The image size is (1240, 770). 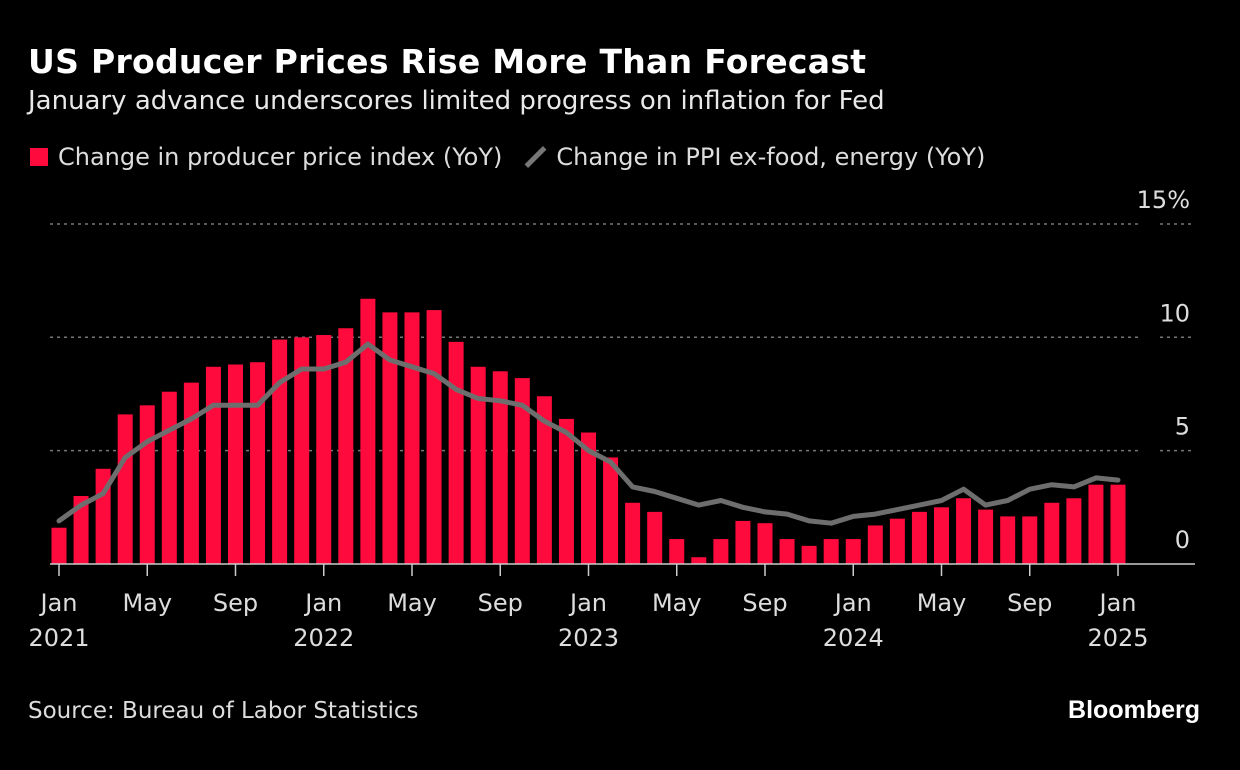 What do you see at coordinates (323, 638) in the screenshot?
I see `x-tick-year: 2022` at bounding box center [323, 638].